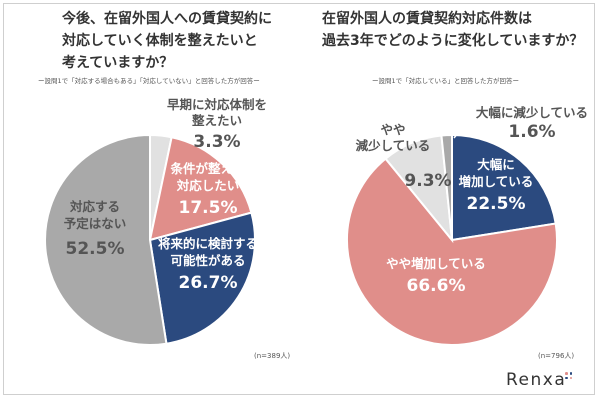 This screenshot has height=400, width=600. I want to click on right-title-line-1: 在留外国人の賃貸契約対応件数は, so click(427, 19).